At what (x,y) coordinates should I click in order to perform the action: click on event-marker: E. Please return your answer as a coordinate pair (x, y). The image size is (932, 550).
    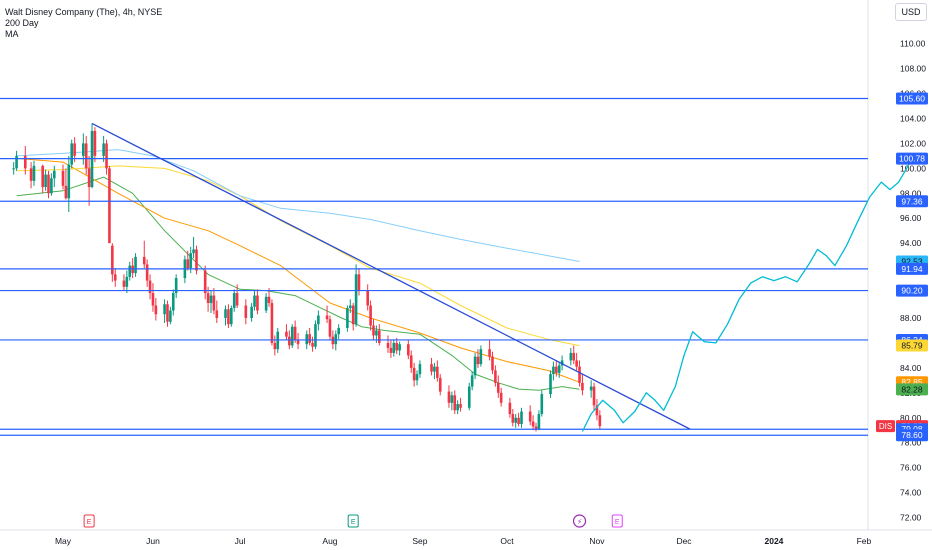
    Looking at the image, I should click on (353, 521).